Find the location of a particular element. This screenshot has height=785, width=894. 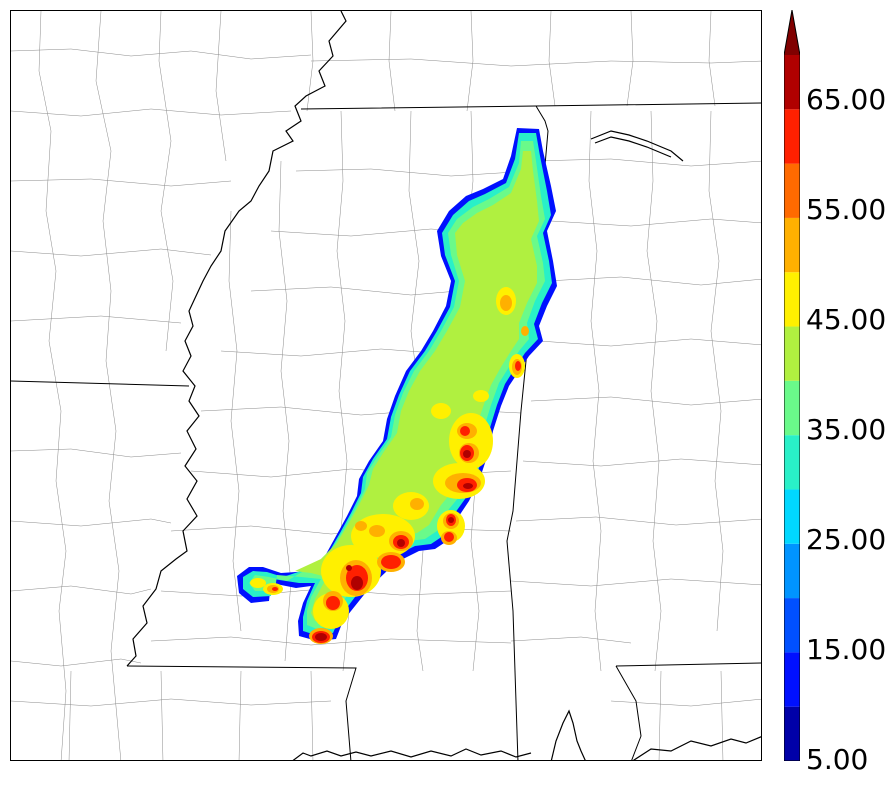

colorbar-label-5: 5.00 is located at coordinates (837, 759).